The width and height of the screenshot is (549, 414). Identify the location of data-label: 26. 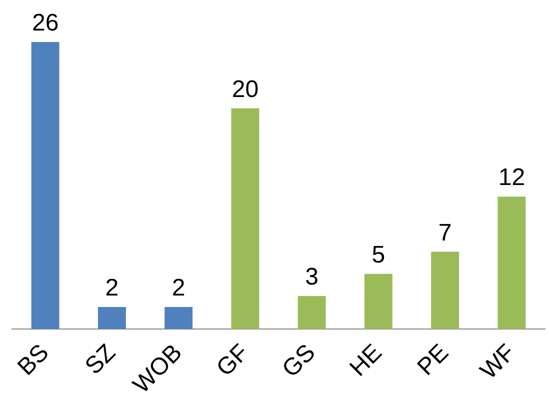
(45, 23).